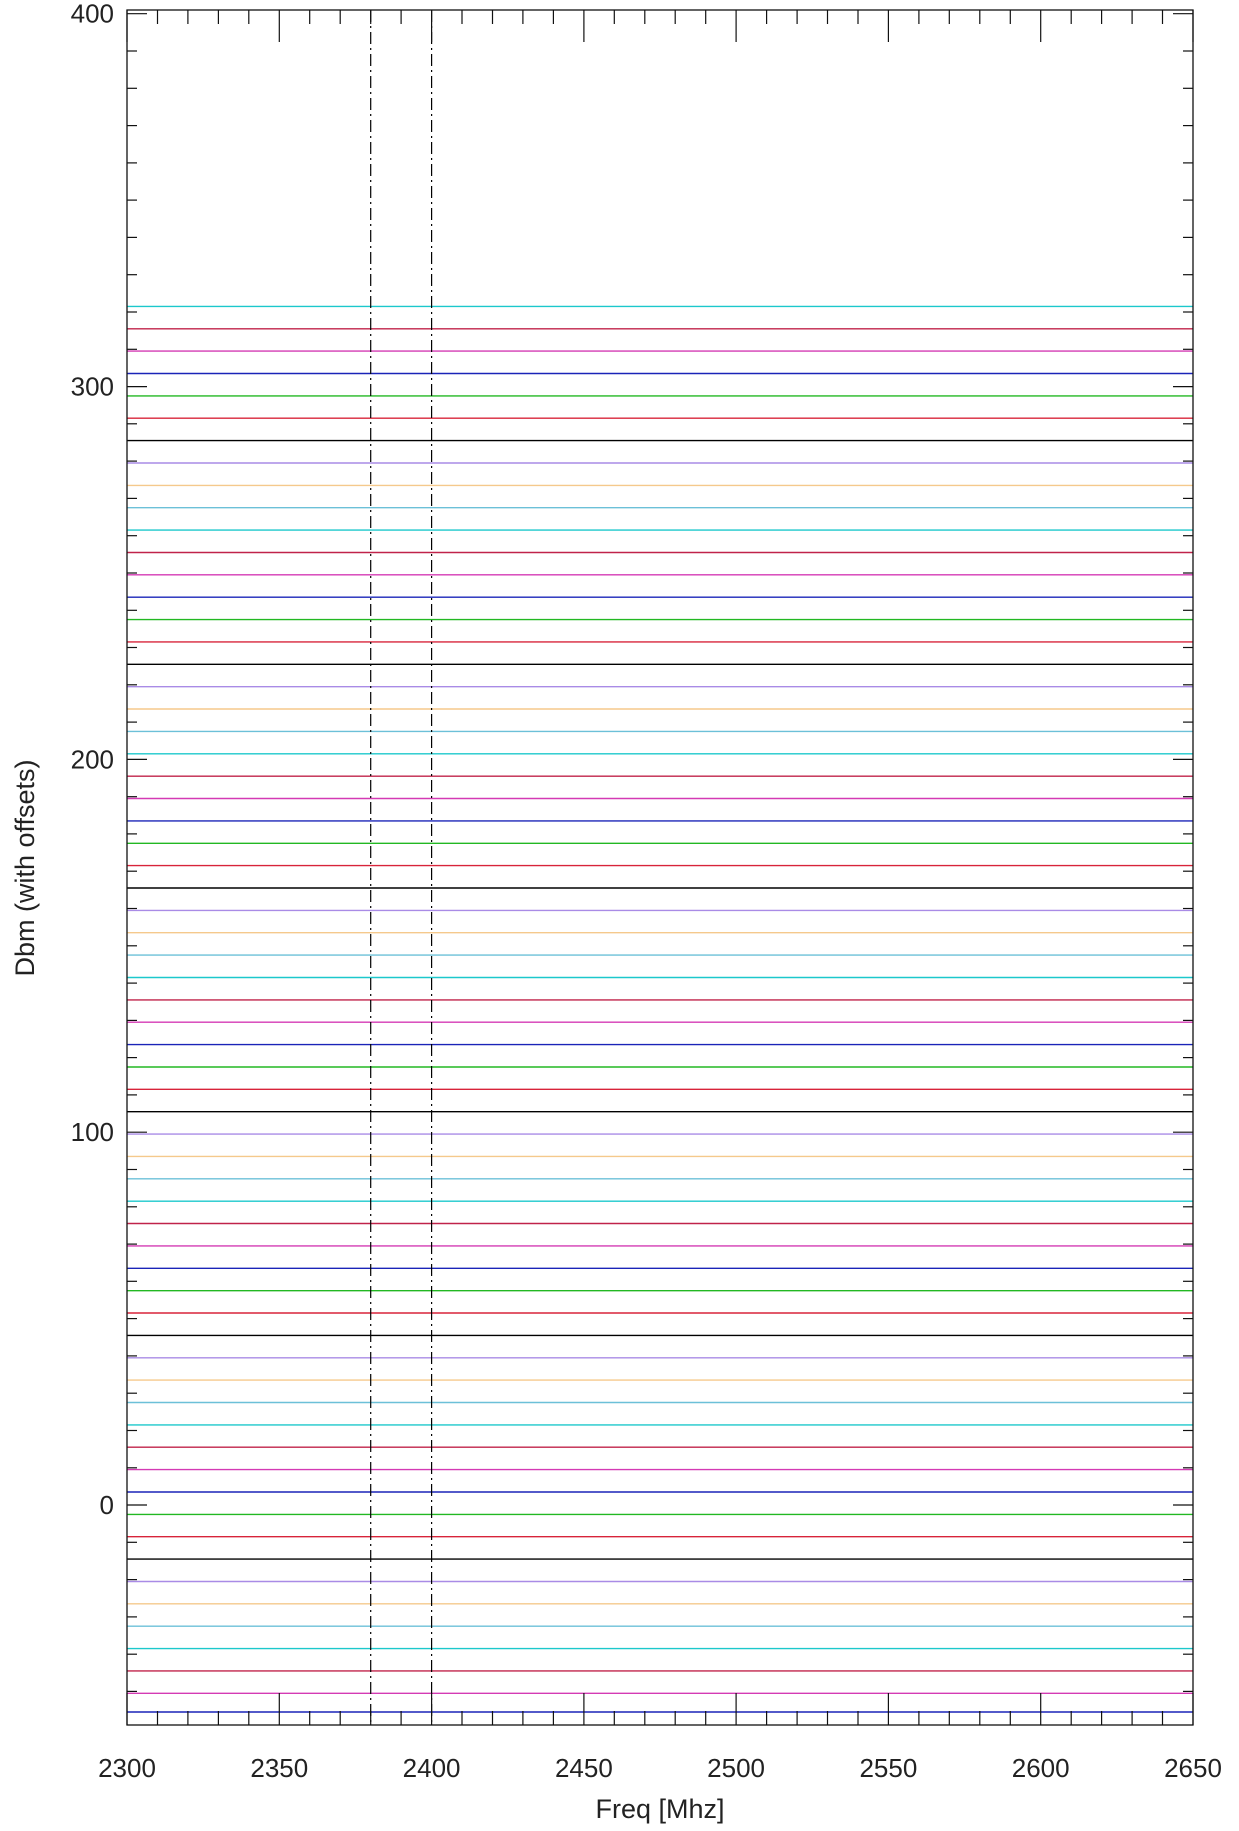 This screenshot has width=1239, height=1831. Describe the element at coordinates (1193, 1768) in the screenshot. I see `x-tick-label: 2650` at that location.